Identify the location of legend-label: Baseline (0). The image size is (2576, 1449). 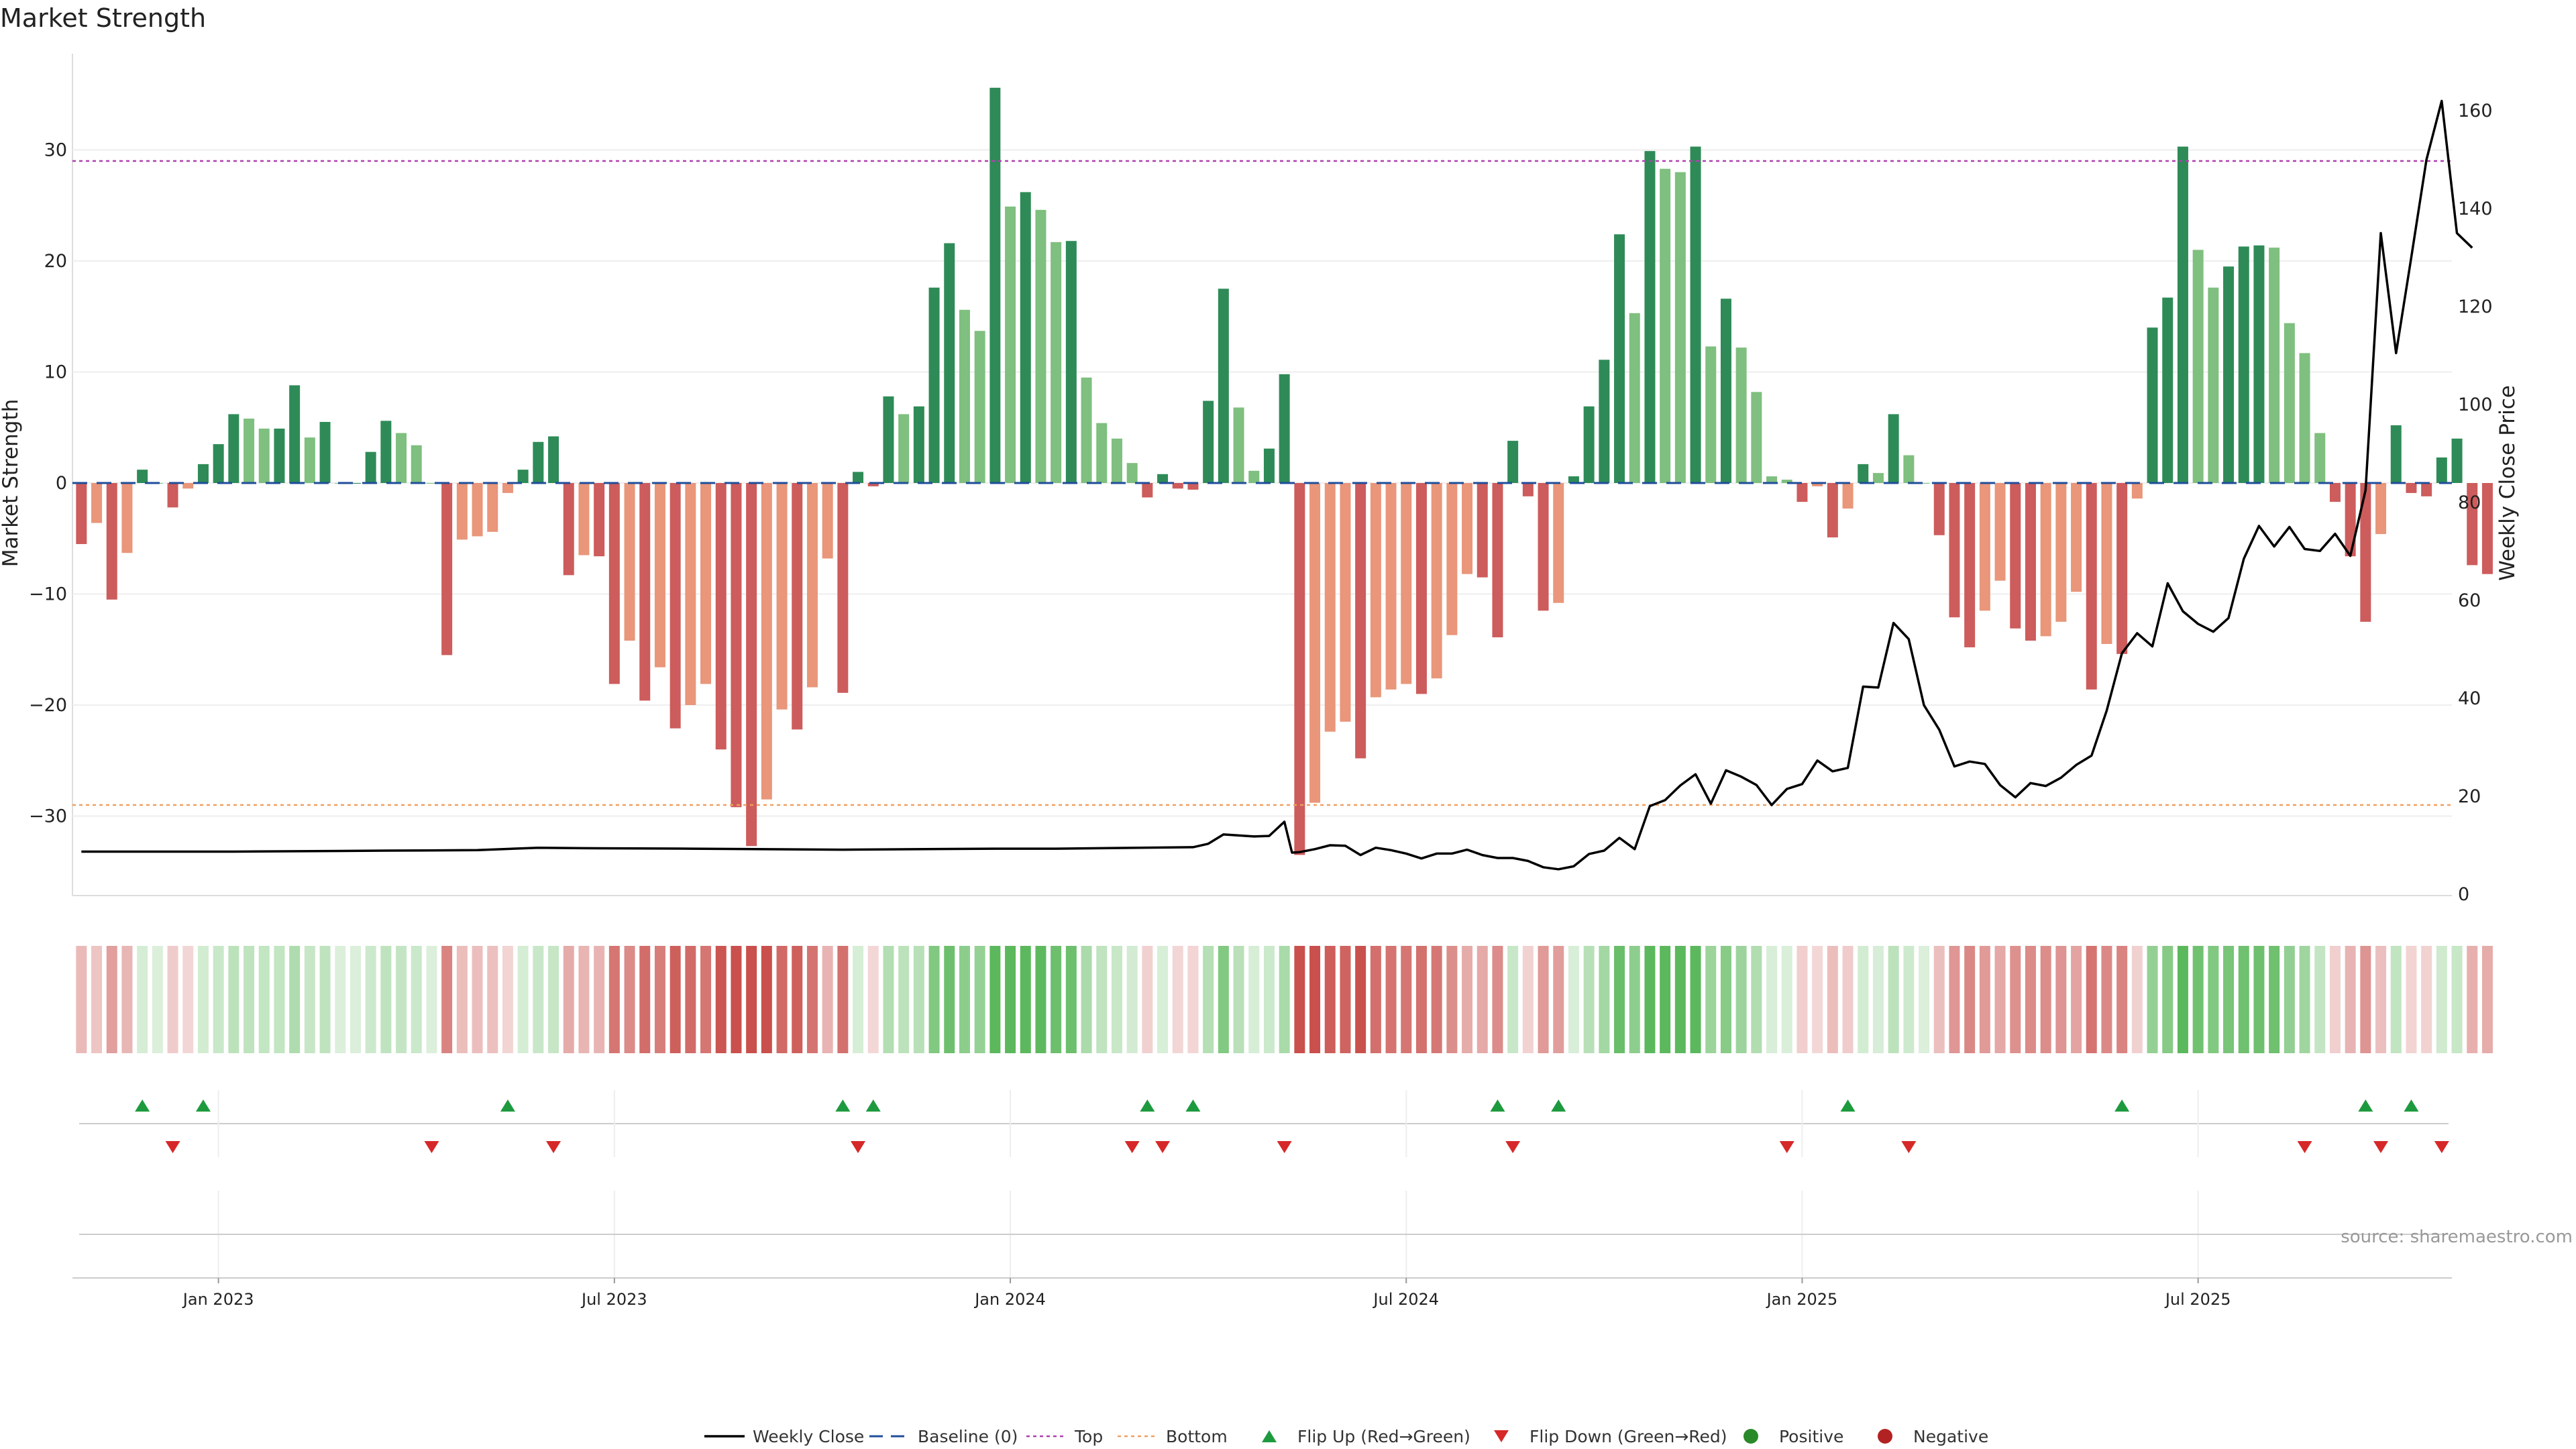
(968, 1436).